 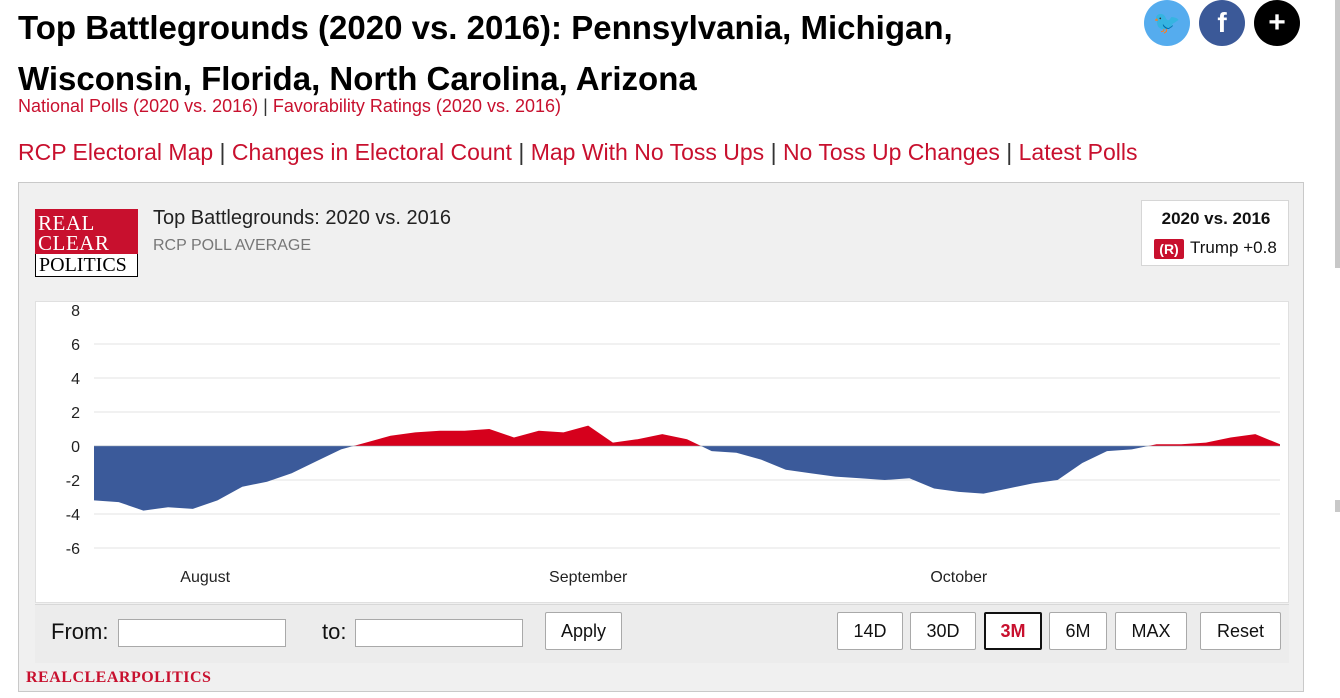 I want to click on page-scrollbar-thumb, so click(x=1337, y=506).